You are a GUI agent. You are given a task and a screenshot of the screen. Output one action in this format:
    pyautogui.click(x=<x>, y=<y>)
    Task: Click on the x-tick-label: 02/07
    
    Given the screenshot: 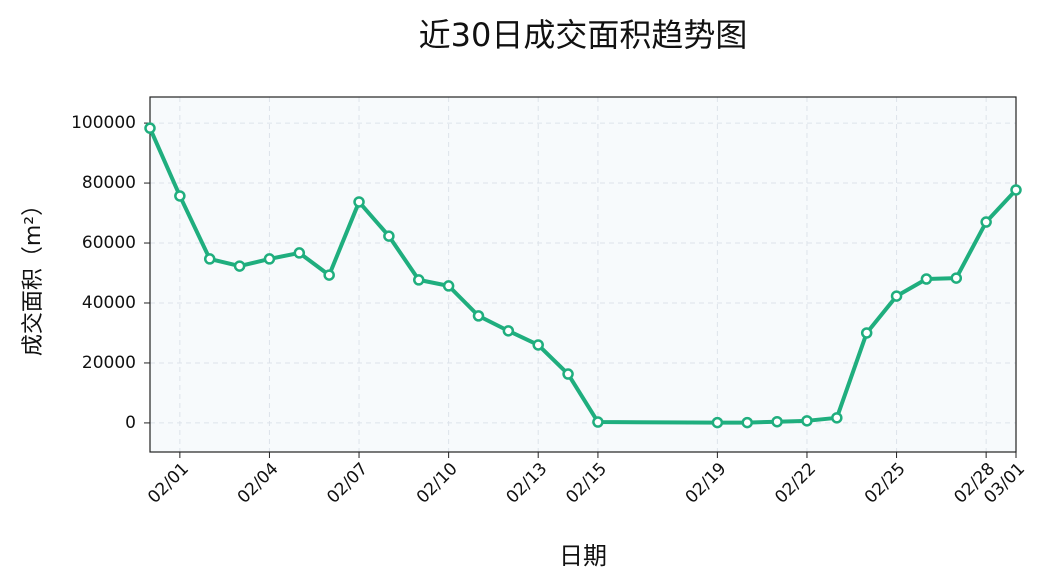 What is the action you would take?
    pyautogui.click(x=347, y=483)
    